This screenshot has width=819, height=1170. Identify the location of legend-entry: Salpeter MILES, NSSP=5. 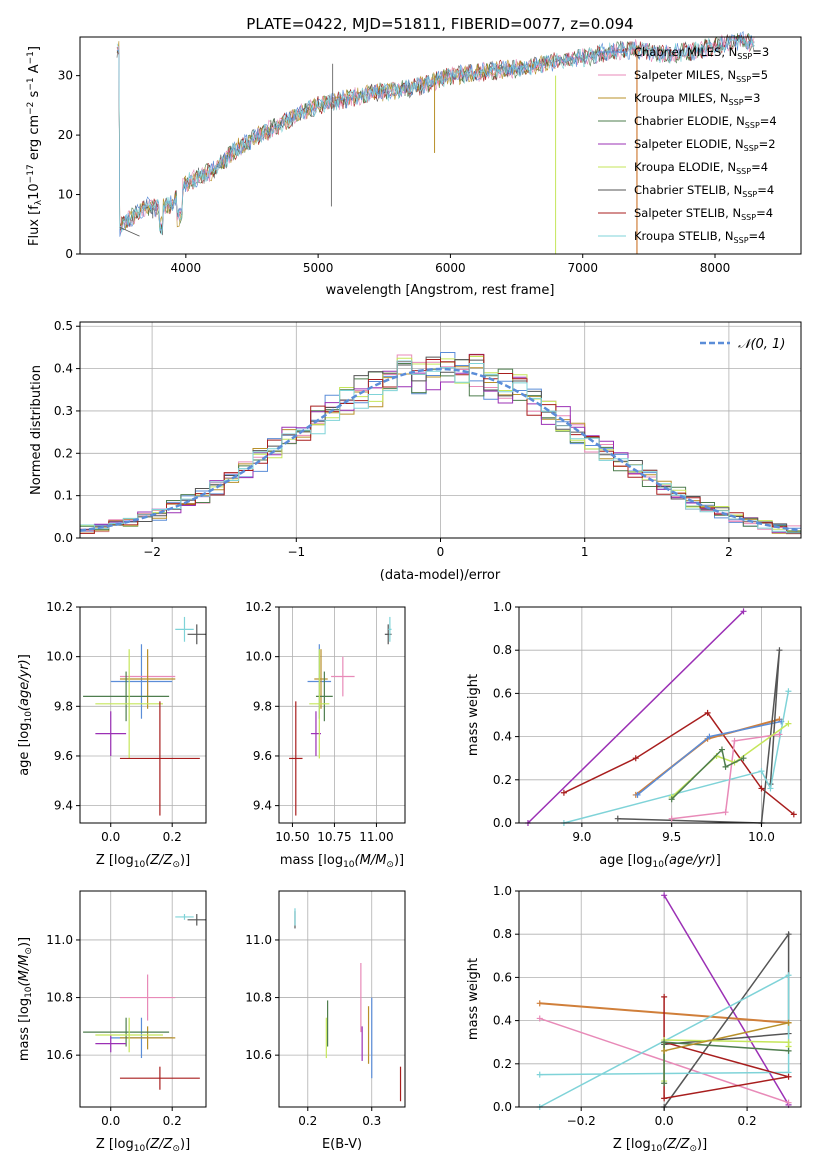
(701, 76).